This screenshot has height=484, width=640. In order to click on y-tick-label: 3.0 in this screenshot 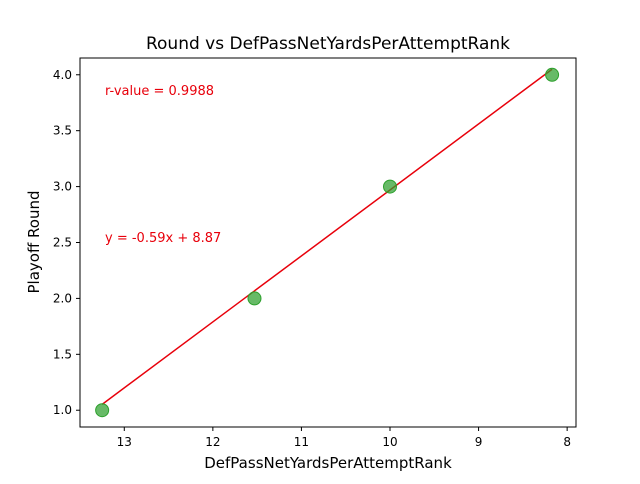, I will do `click(62, 187)`.